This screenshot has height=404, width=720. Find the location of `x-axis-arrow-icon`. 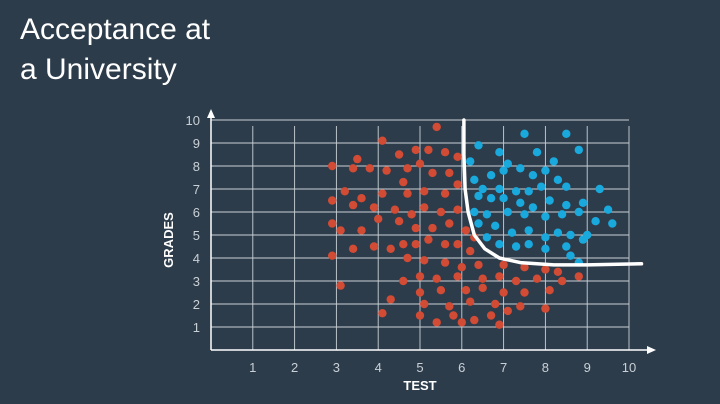

x-axis-arrow-icon is located at coordinates (651, 350).